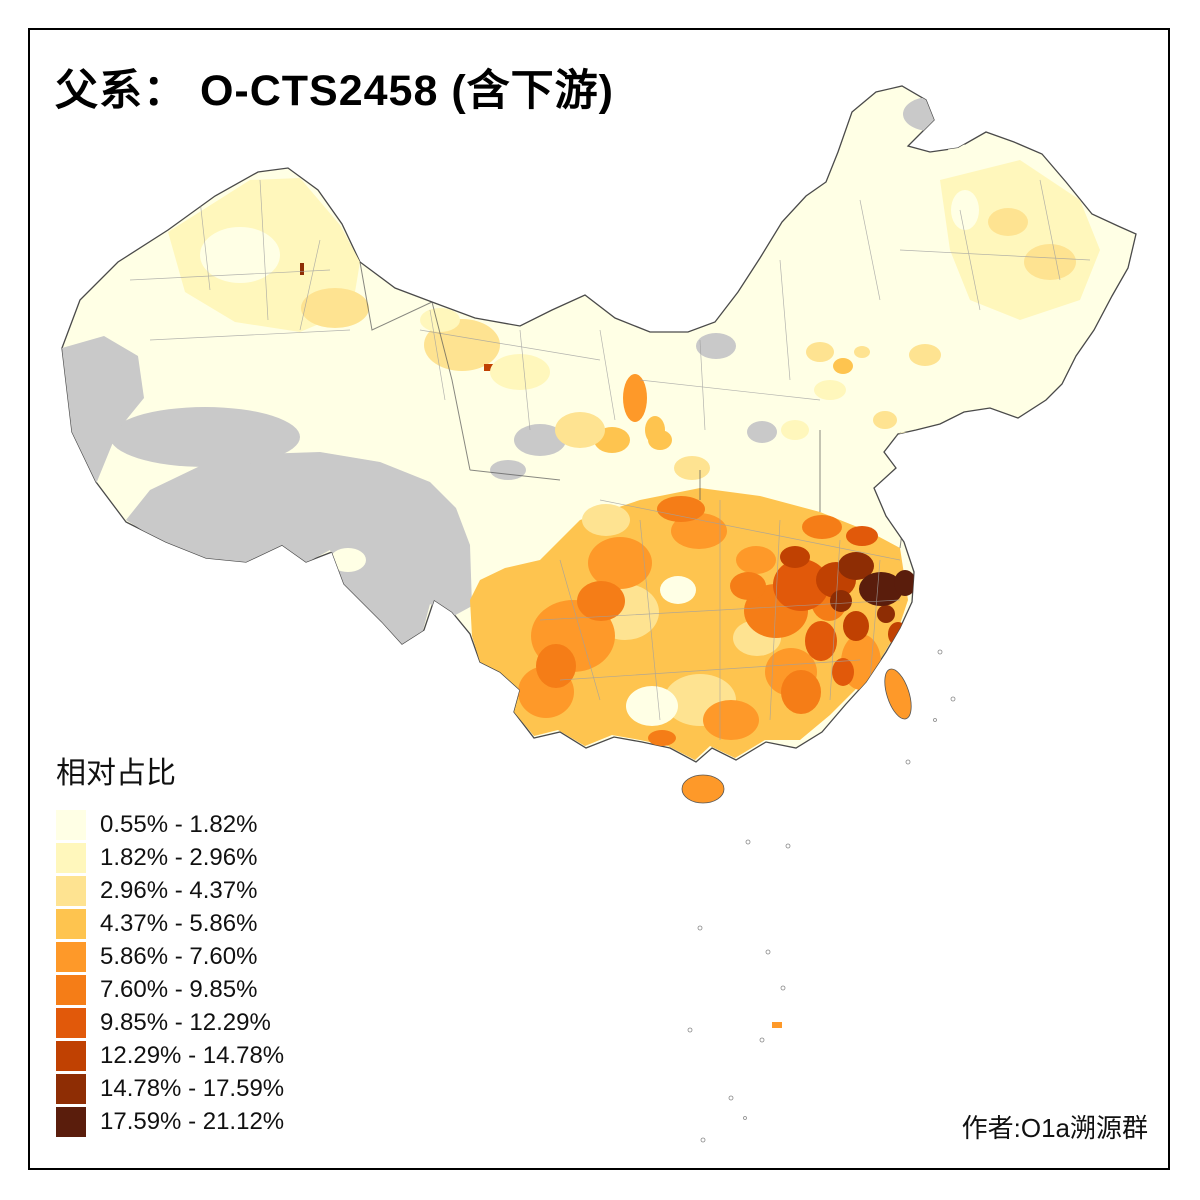  Describe the element at coordinates (179, 824) in the screenshot. I see `legend-label: 0.55% - 1.82%` at that location.